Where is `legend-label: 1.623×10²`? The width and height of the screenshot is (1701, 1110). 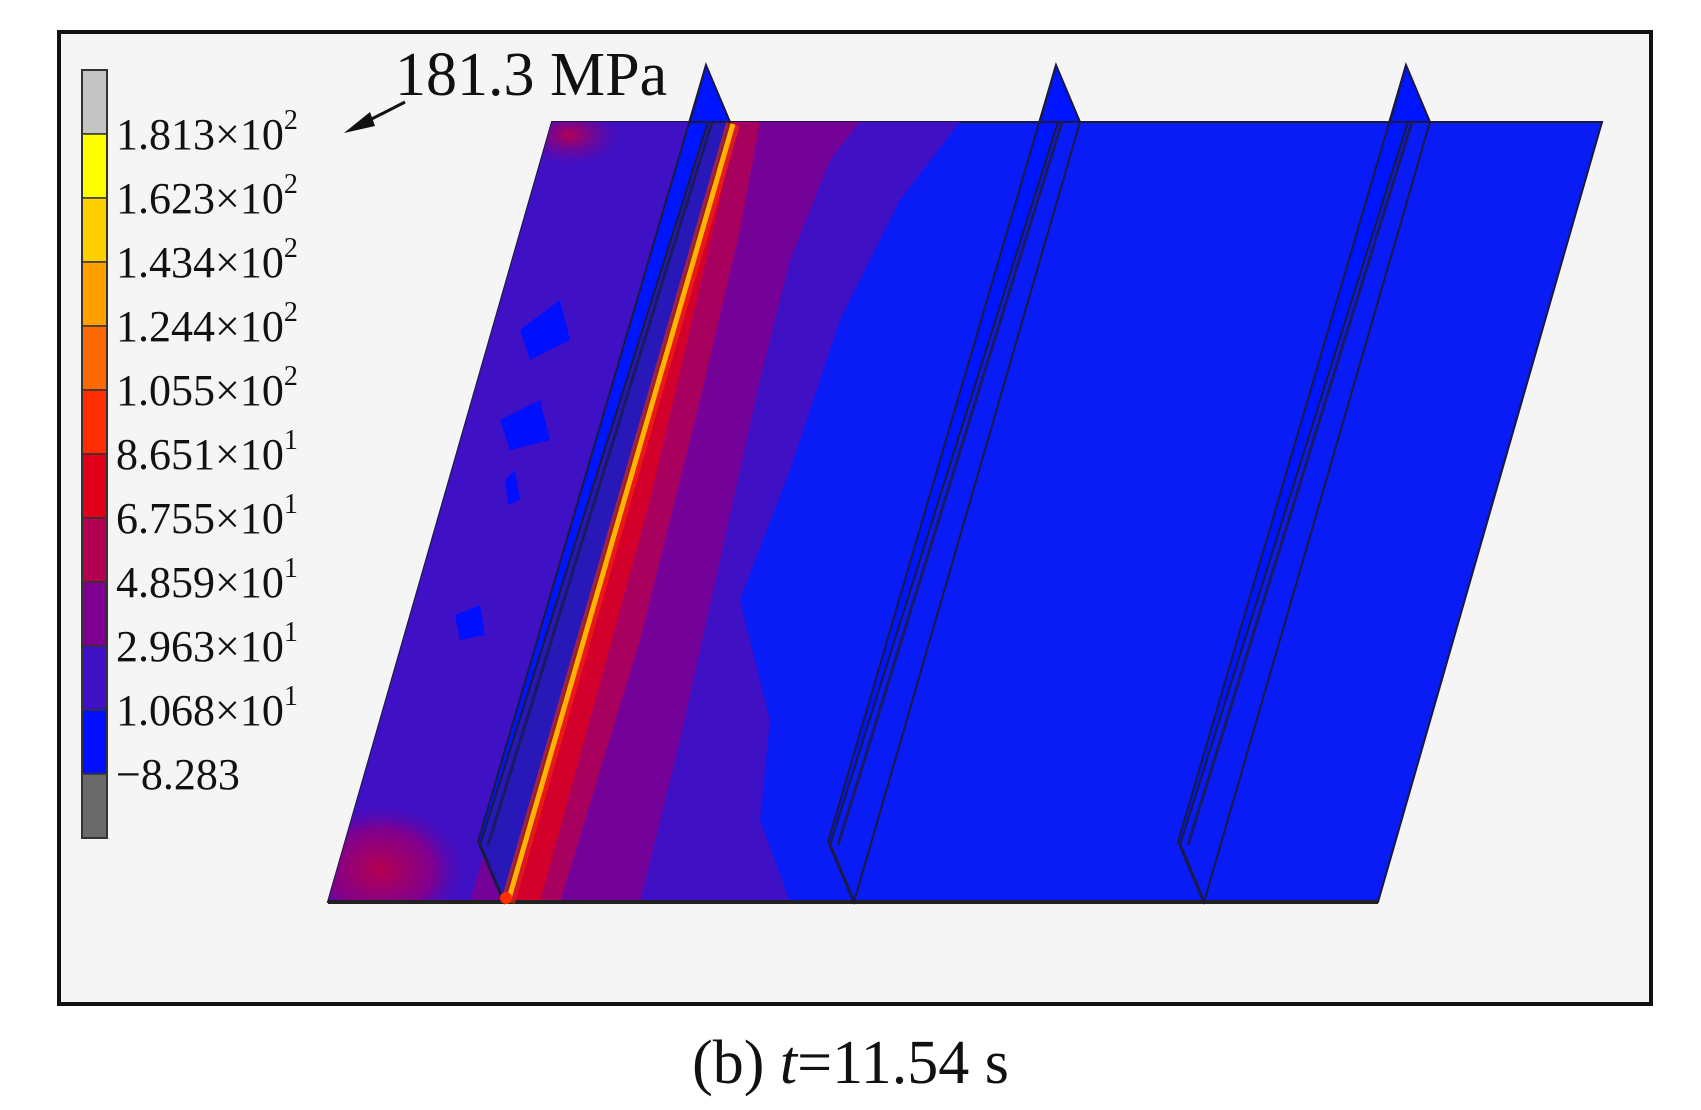 legend-label: 1.623×10² is located at coordinates (207, 196).